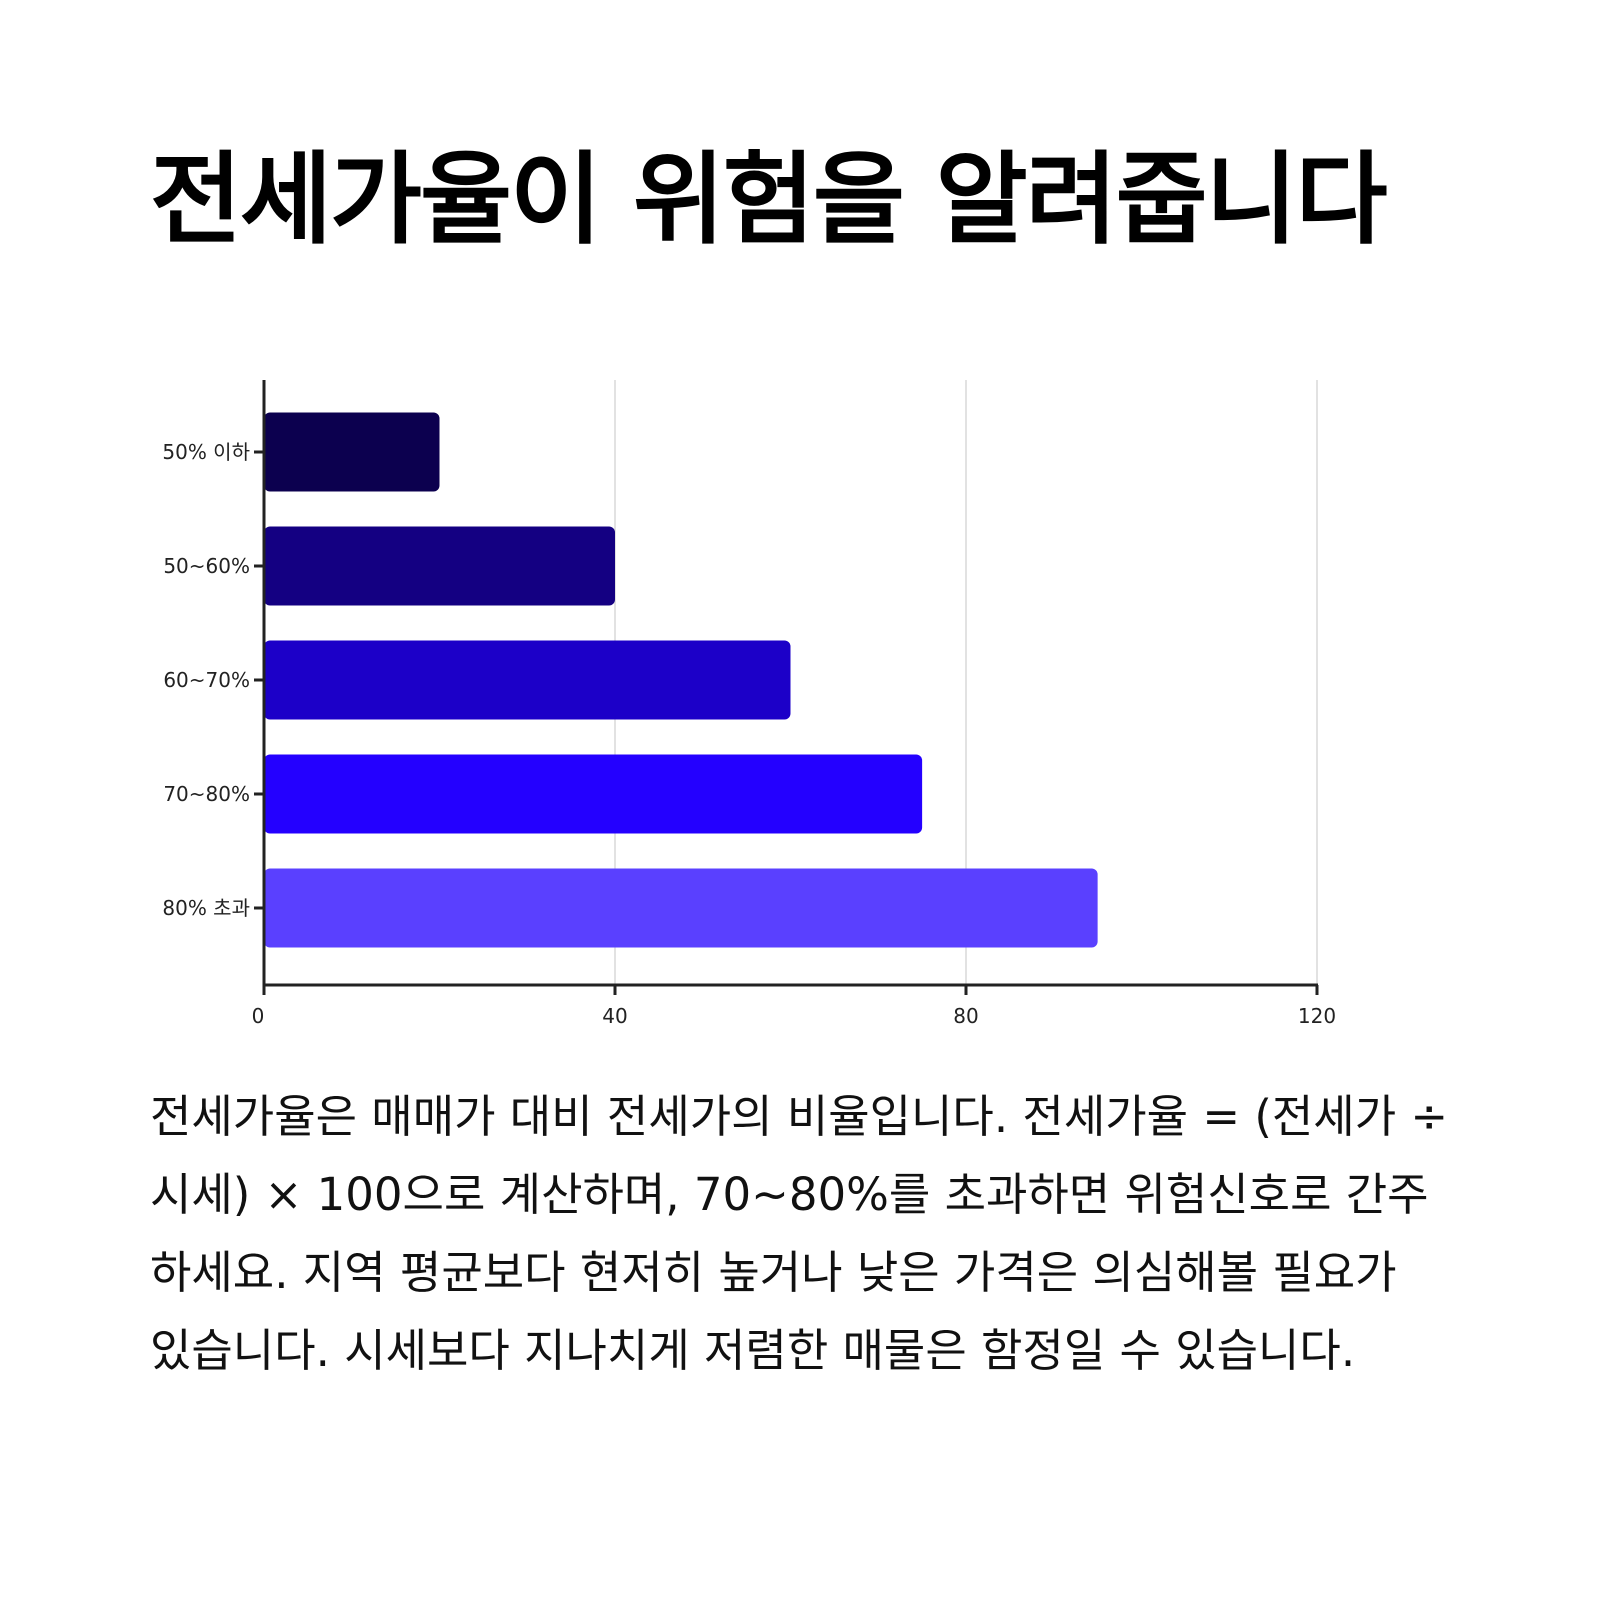 This screenshot has width=1600, height=1613. I want to click on x-tick-label: 80, so click(965, 1016).